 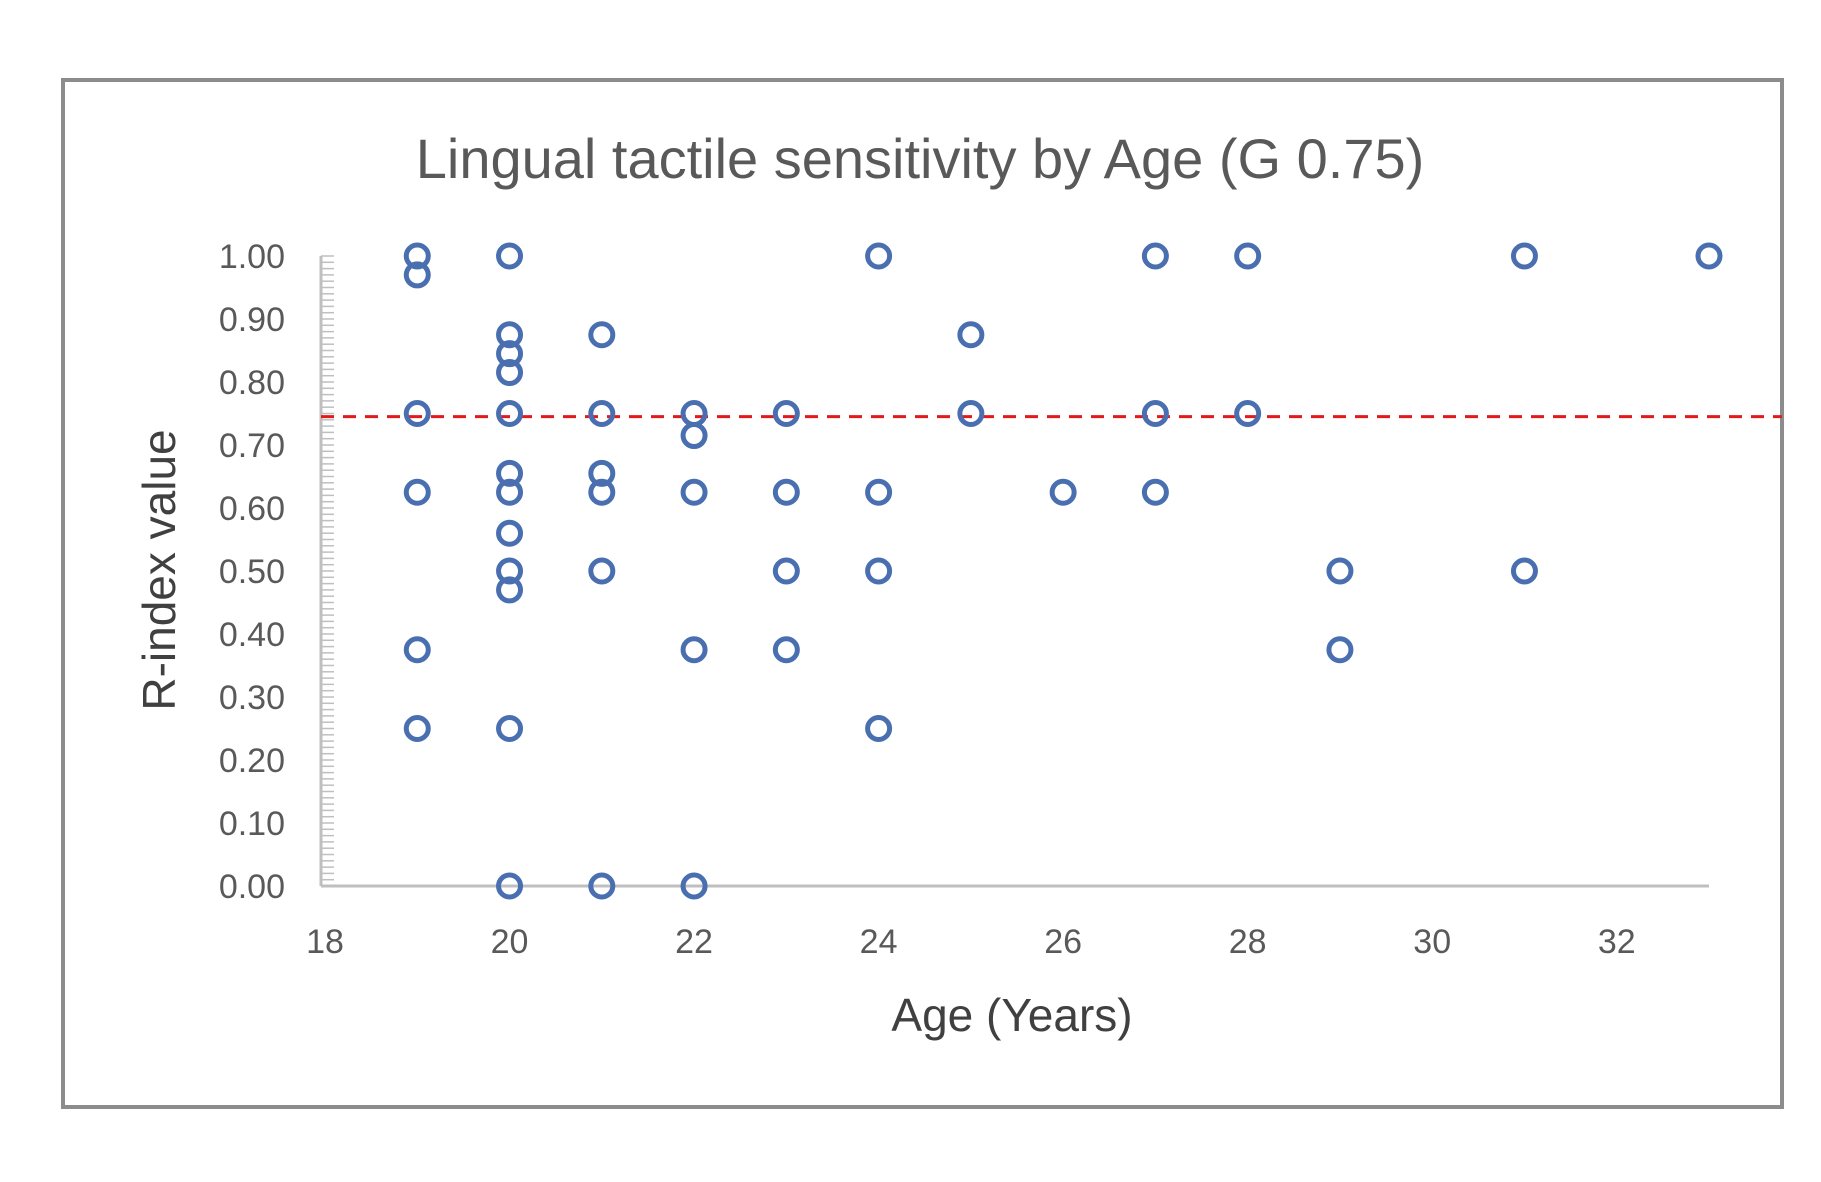 I want to click on x-axis-label: Age (Years), so click(x=1011, y=1015).